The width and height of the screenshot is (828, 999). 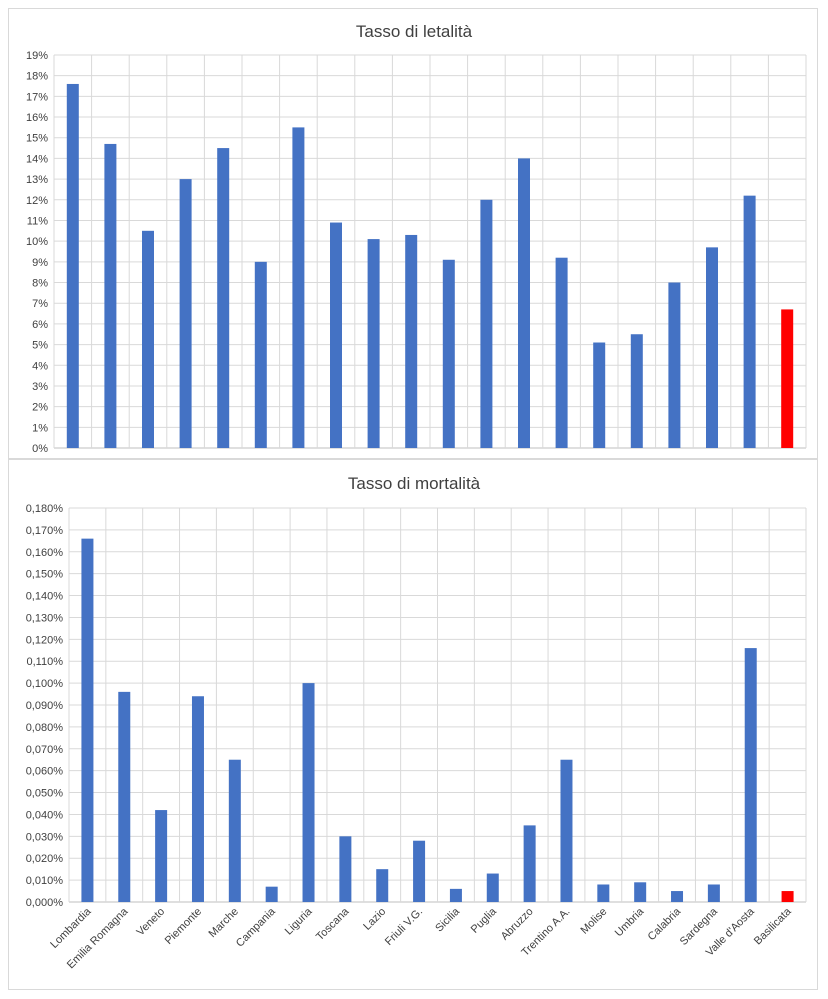 I want to click on y-tick-label: 7%, so click(x=40, y=304).